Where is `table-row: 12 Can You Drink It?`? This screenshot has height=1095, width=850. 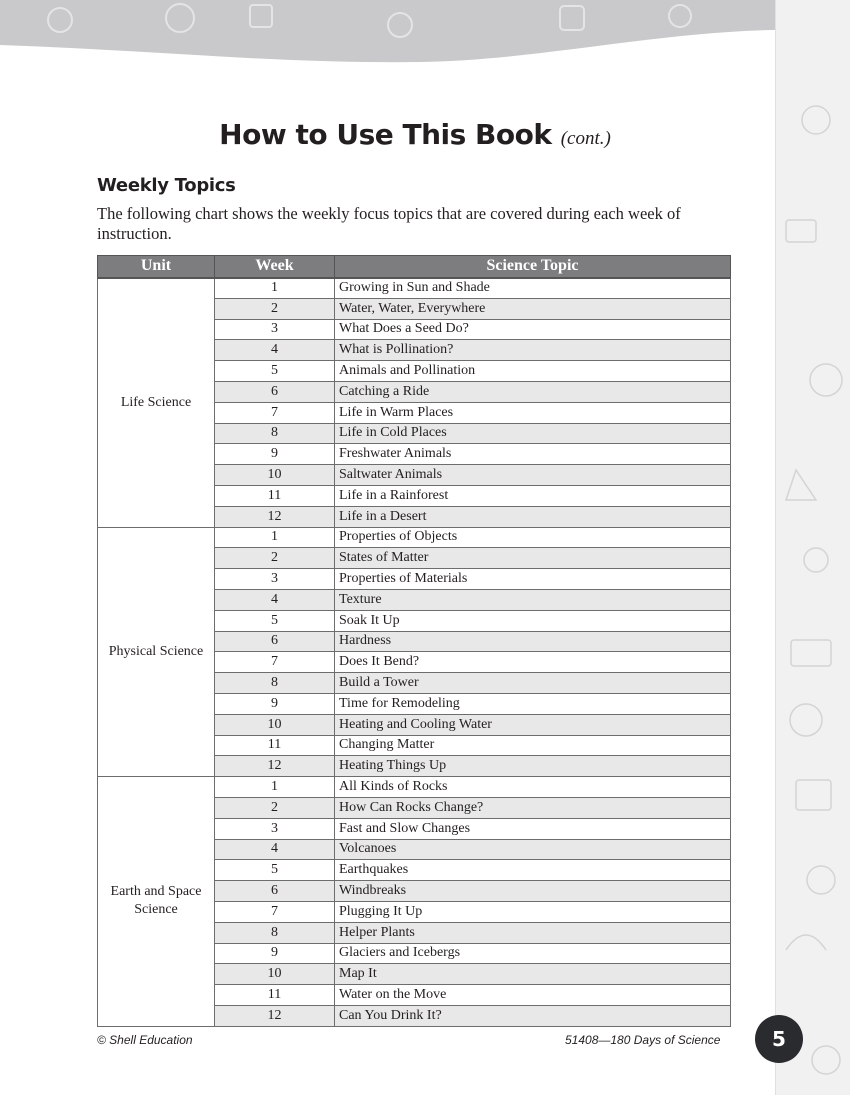
table-row: 12 Can You Drink It? is located at coordinates (414, 1015).